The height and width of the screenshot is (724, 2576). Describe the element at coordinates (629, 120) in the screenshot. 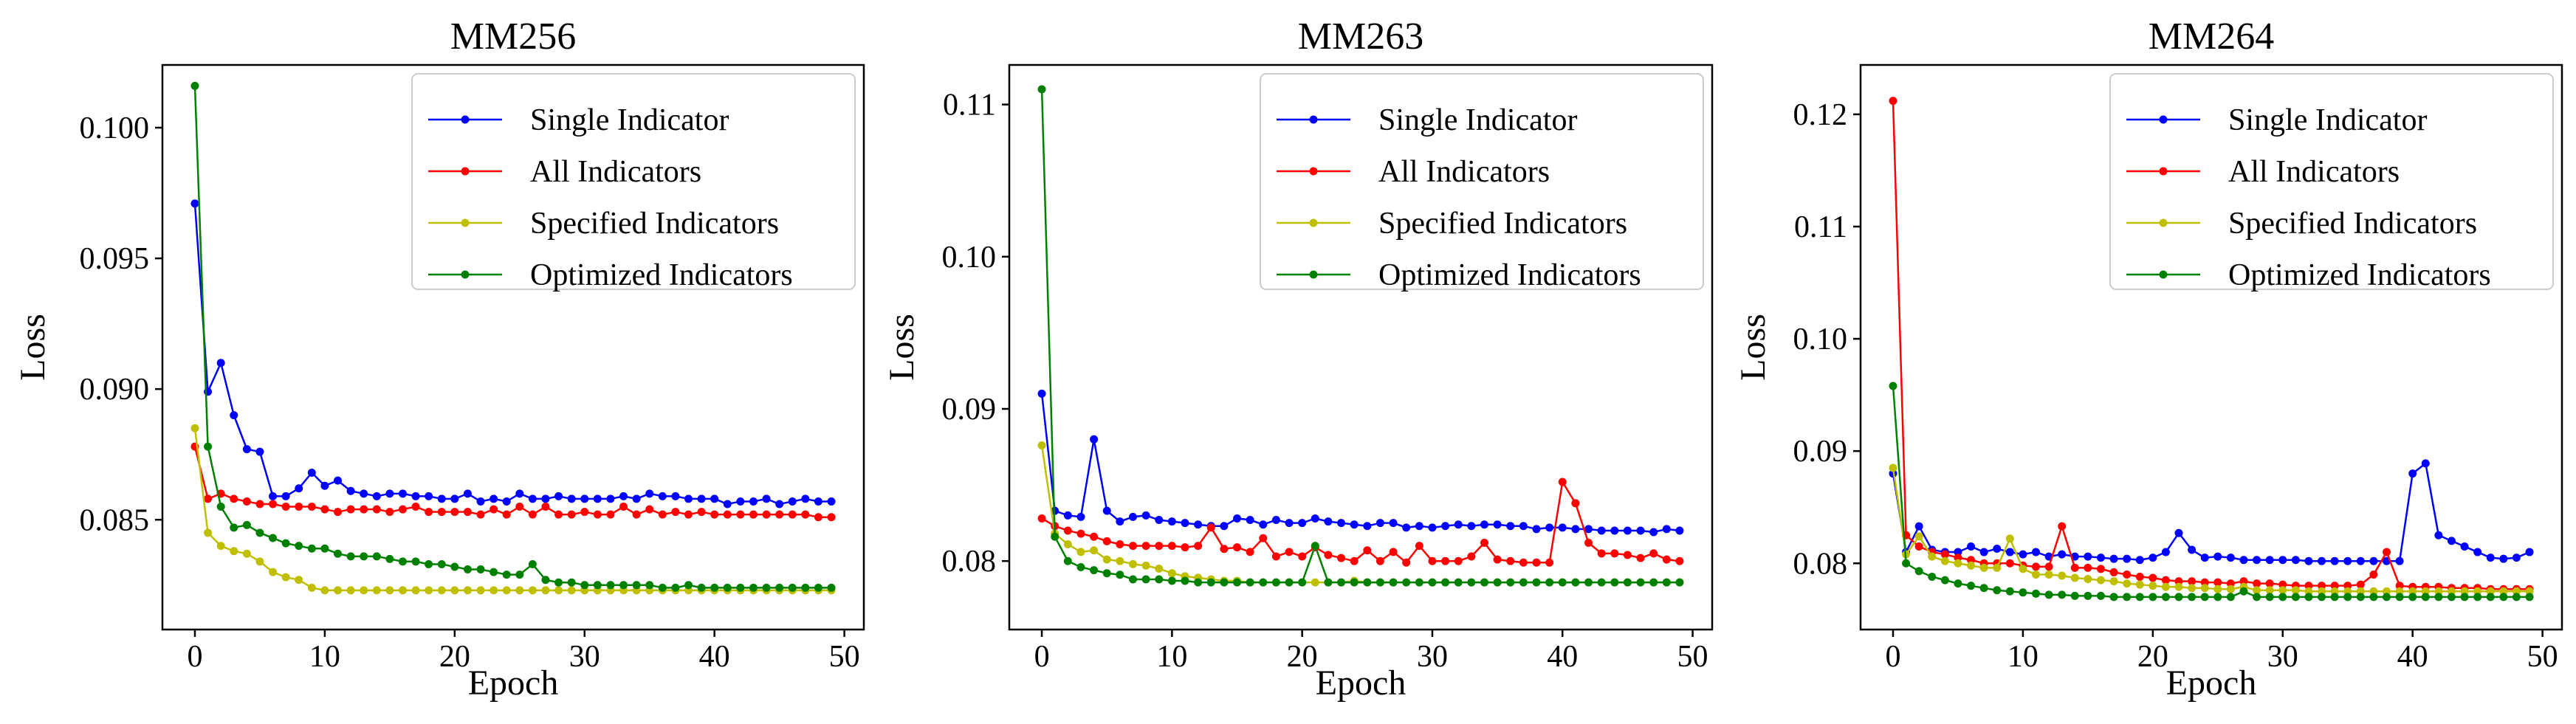

I see `legend-label: Single Indicator` at that location.